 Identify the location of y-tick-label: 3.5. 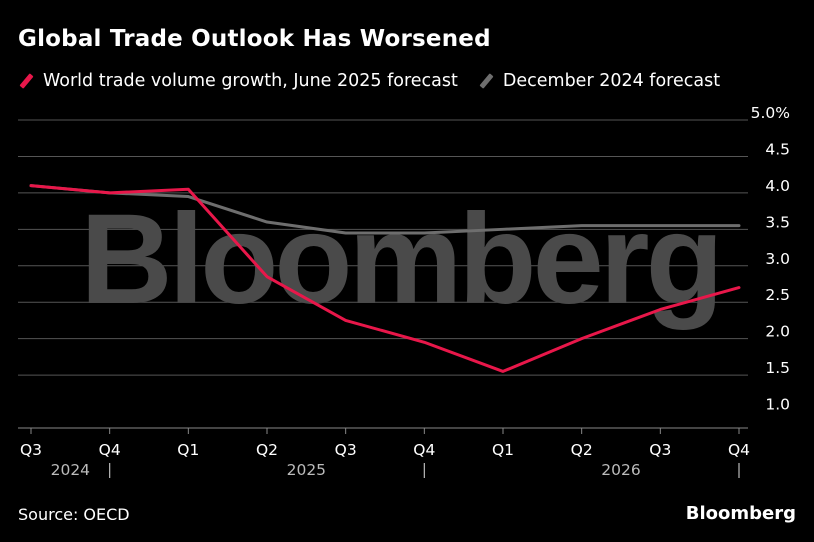
(777, 222).